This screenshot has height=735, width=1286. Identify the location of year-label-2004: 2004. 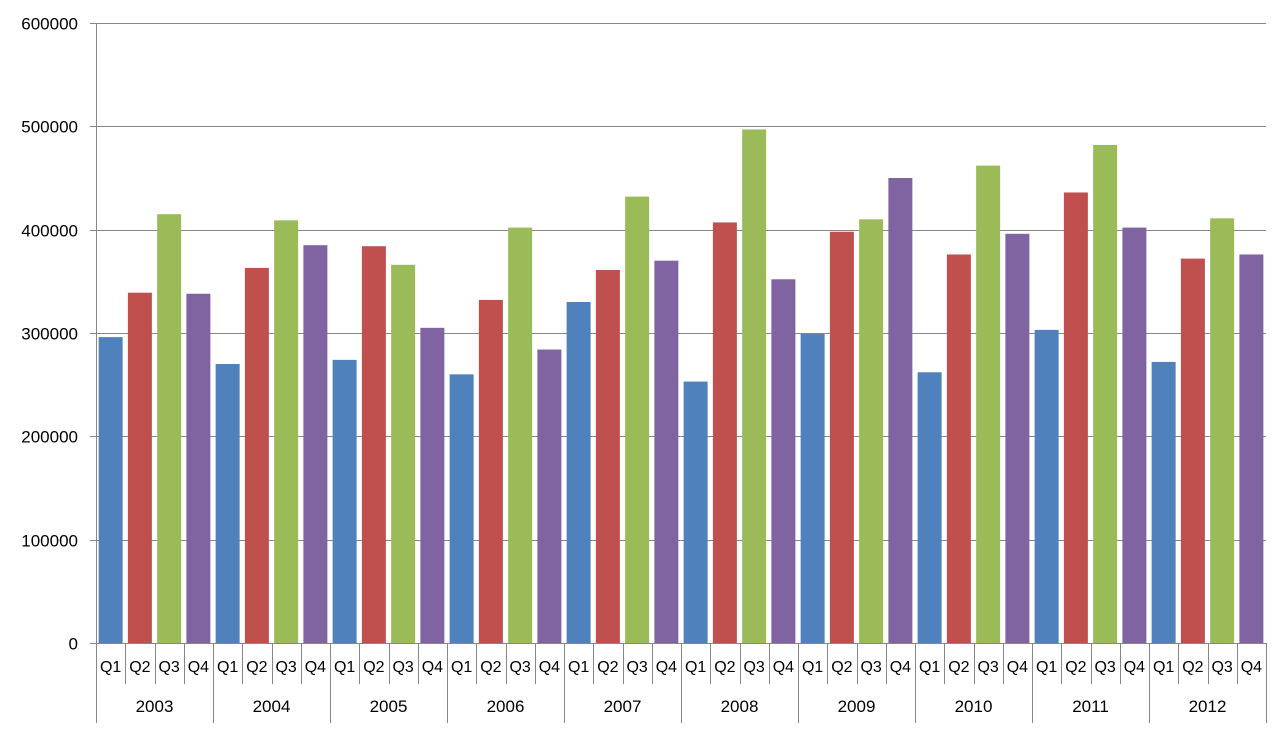
(272, 706).